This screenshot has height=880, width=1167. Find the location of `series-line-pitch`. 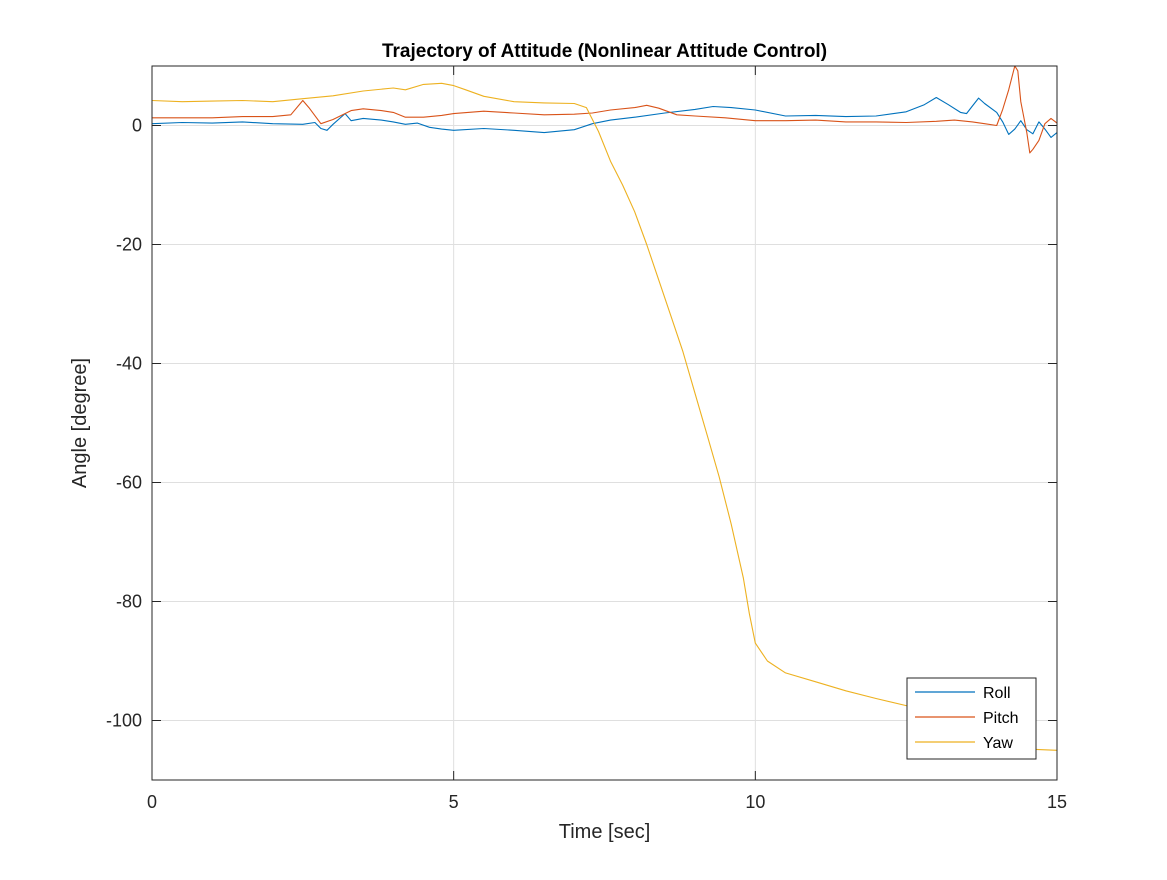

series-line-pitch is located at coordinates (604, 110).